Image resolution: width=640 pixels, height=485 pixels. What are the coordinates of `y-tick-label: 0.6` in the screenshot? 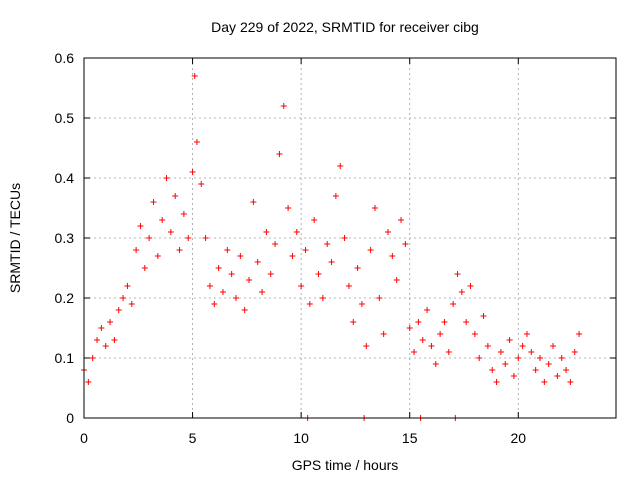 It's located at (65, 58).